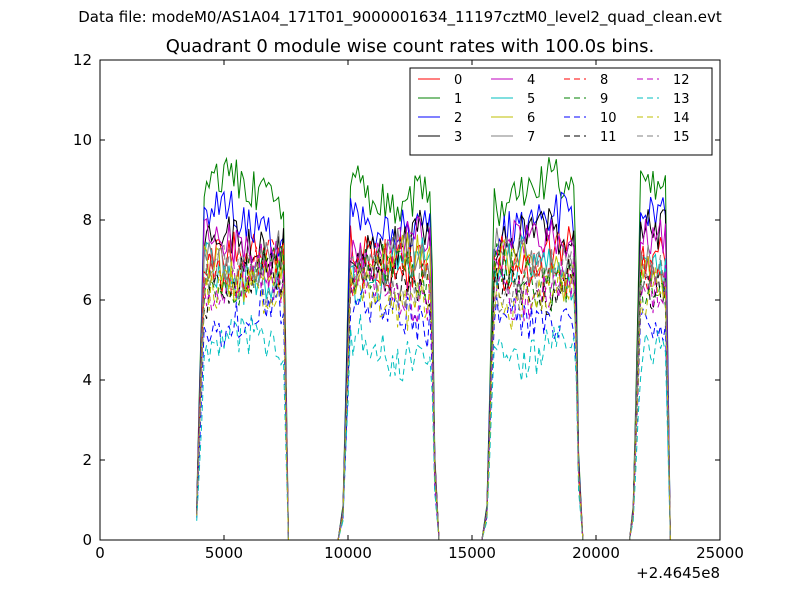 Image resolution: width=800 pixels, height=600 pixels. What do you see at coordinates (608, 137) in the screenshot?
I see `legend-label-11: 11` at bounding box center [608, 137].